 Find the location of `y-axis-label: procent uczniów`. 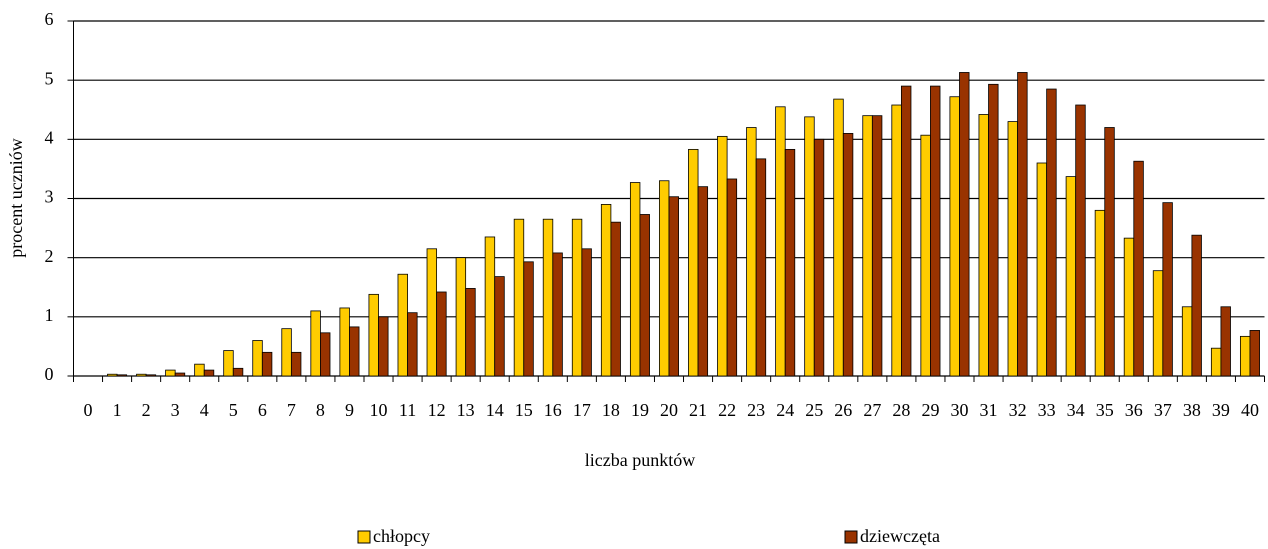

y-axis-label: procent uczniów is located at coordinates (16, 197).